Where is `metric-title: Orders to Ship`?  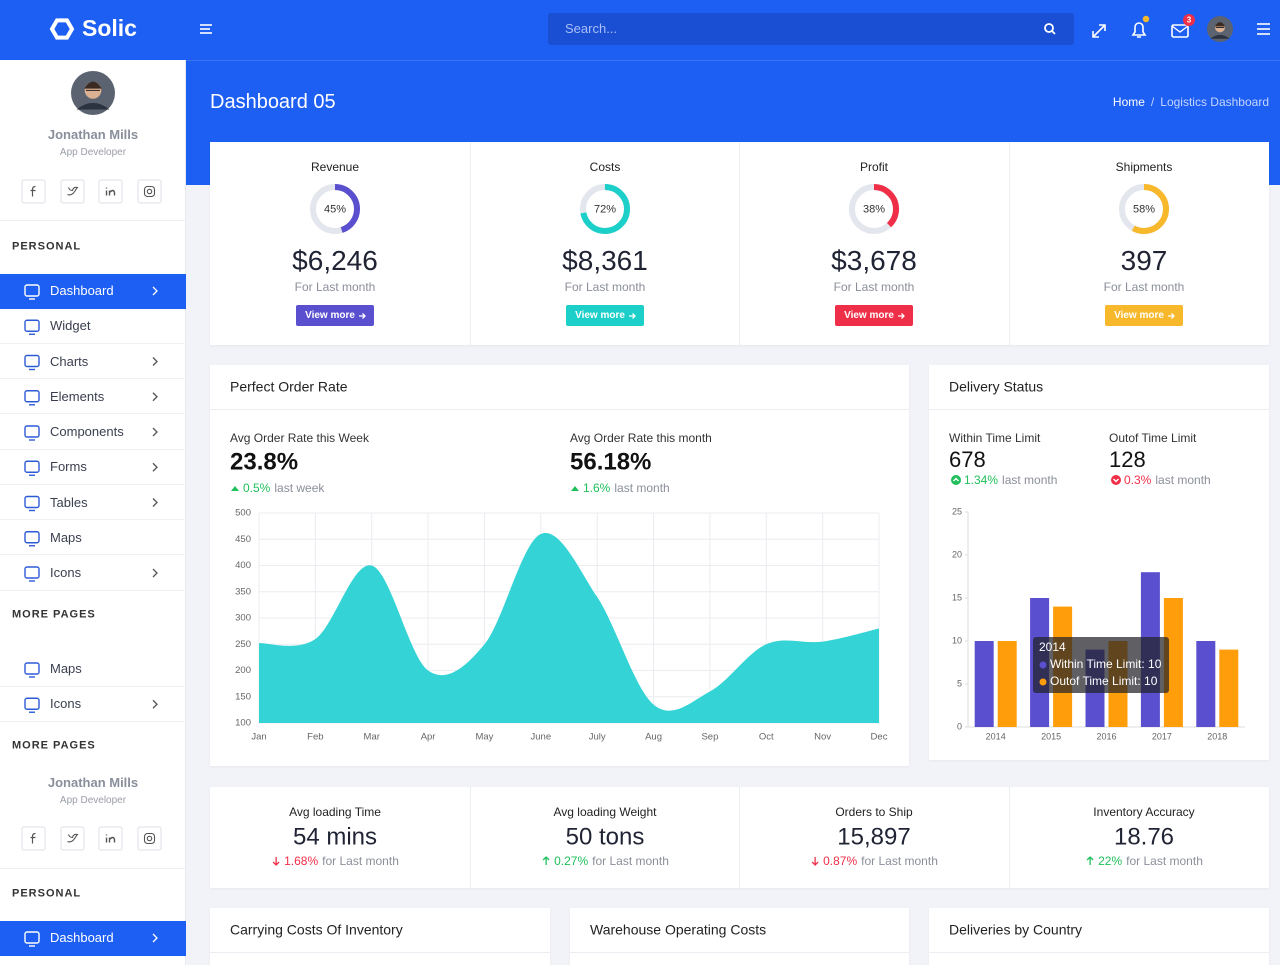
metric-title: Orders to Ship is located at coordinates (874, 811).